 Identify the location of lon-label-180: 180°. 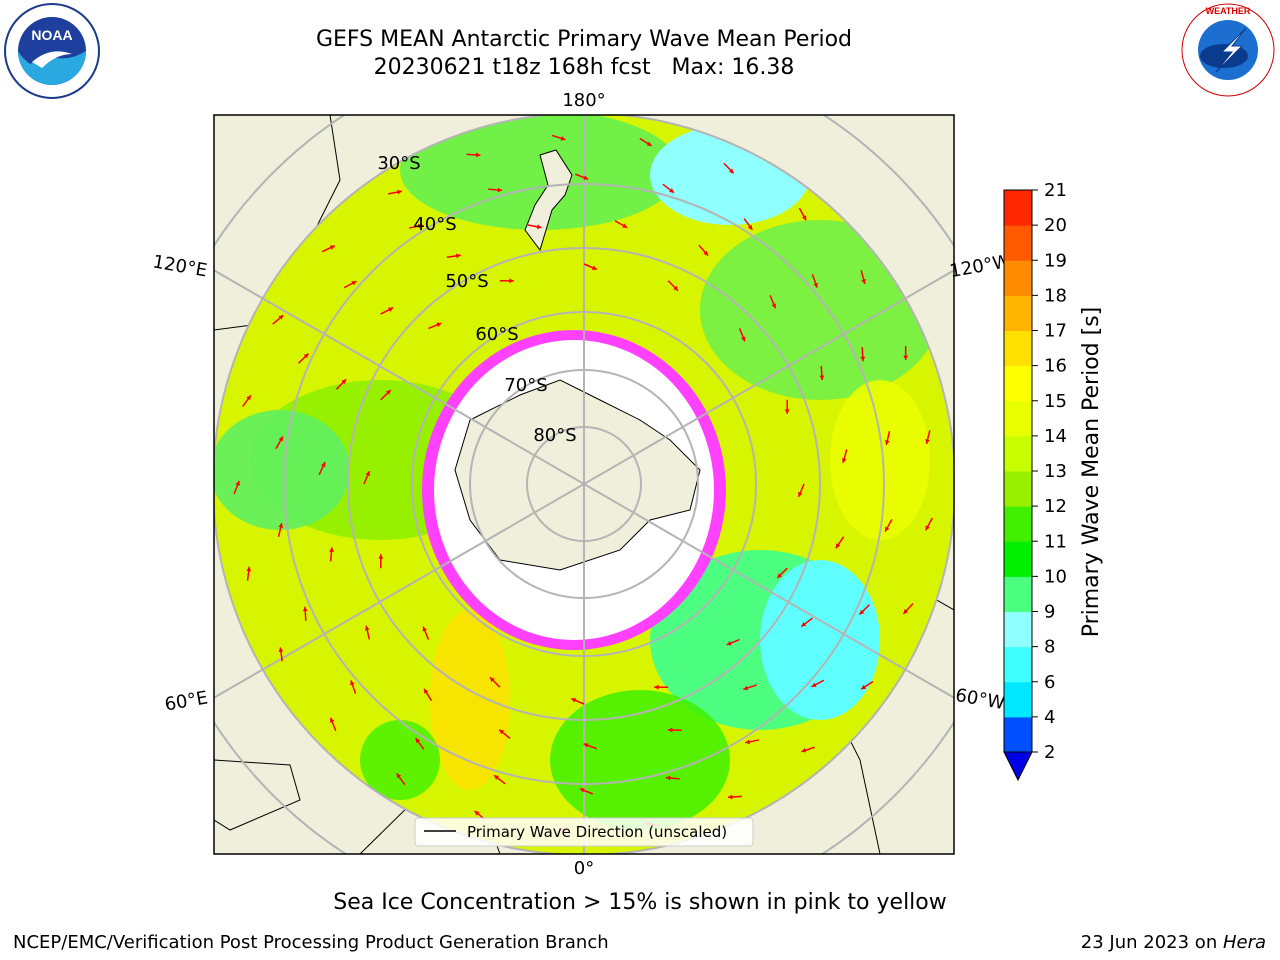
(583, 100).